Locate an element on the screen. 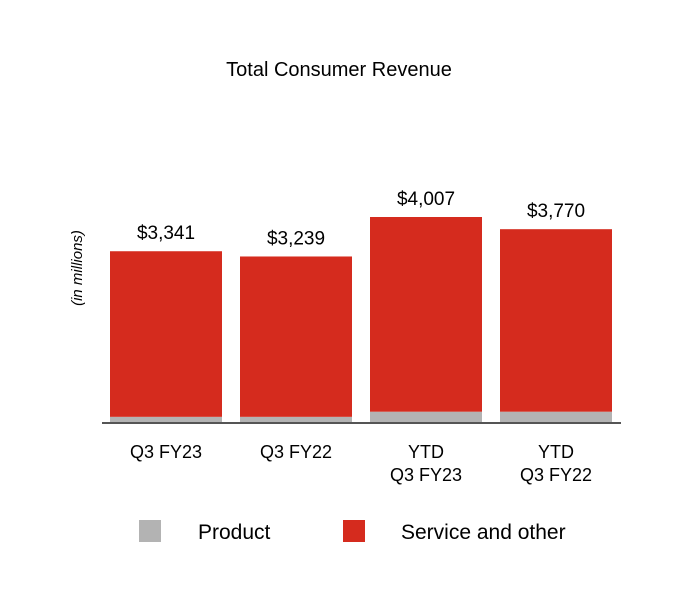 The height and width of the screenshot is (612, 680). y-axis-label: (in millions) is located at coordinates (77, 268).